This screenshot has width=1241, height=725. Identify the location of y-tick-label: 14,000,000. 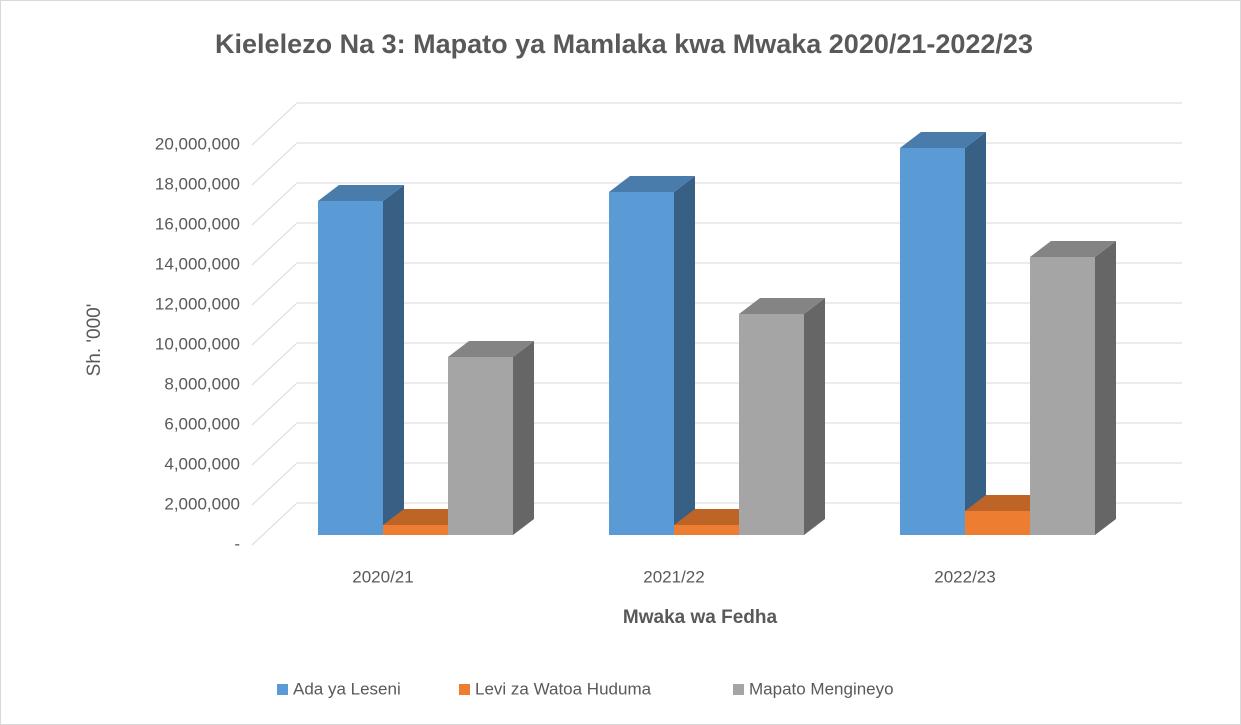
(197, 263).